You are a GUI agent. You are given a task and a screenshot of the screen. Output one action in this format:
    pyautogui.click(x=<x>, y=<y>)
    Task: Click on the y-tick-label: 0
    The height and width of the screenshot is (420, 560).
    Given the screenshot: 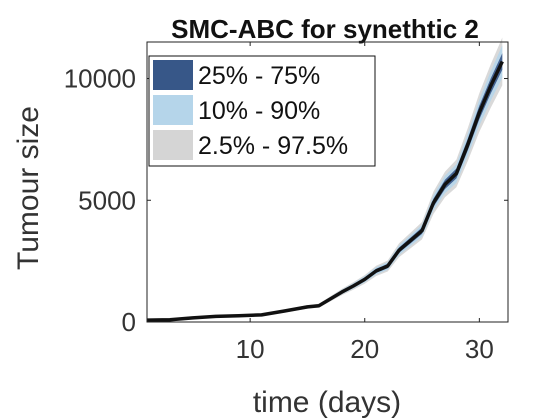 What is the action you would take?
    pyautogui.click(x=129, y=322)
    